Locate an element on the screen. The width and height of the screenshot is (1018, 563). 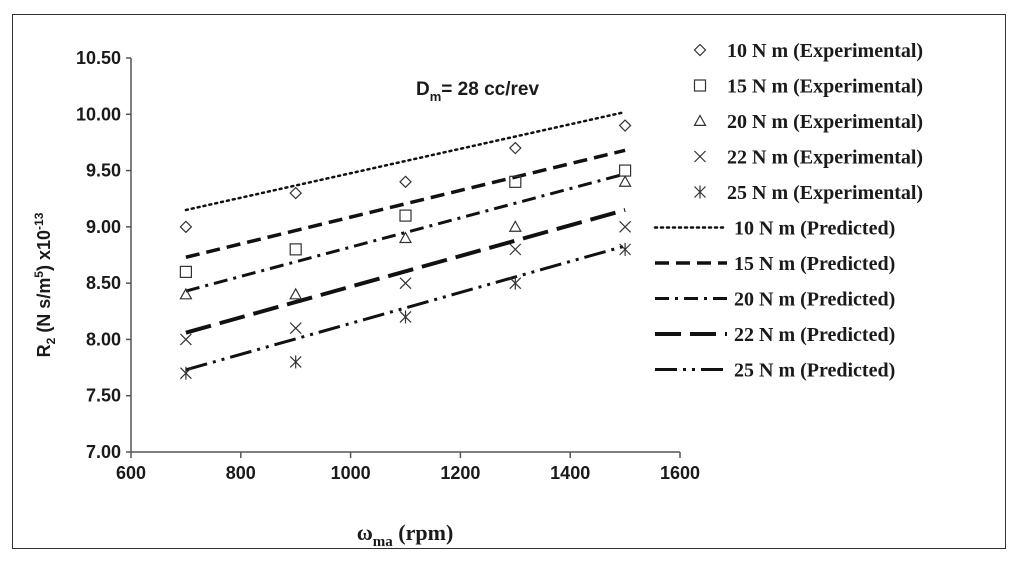
y-tick-label: 8.00 is located at coordinates (103, 339).